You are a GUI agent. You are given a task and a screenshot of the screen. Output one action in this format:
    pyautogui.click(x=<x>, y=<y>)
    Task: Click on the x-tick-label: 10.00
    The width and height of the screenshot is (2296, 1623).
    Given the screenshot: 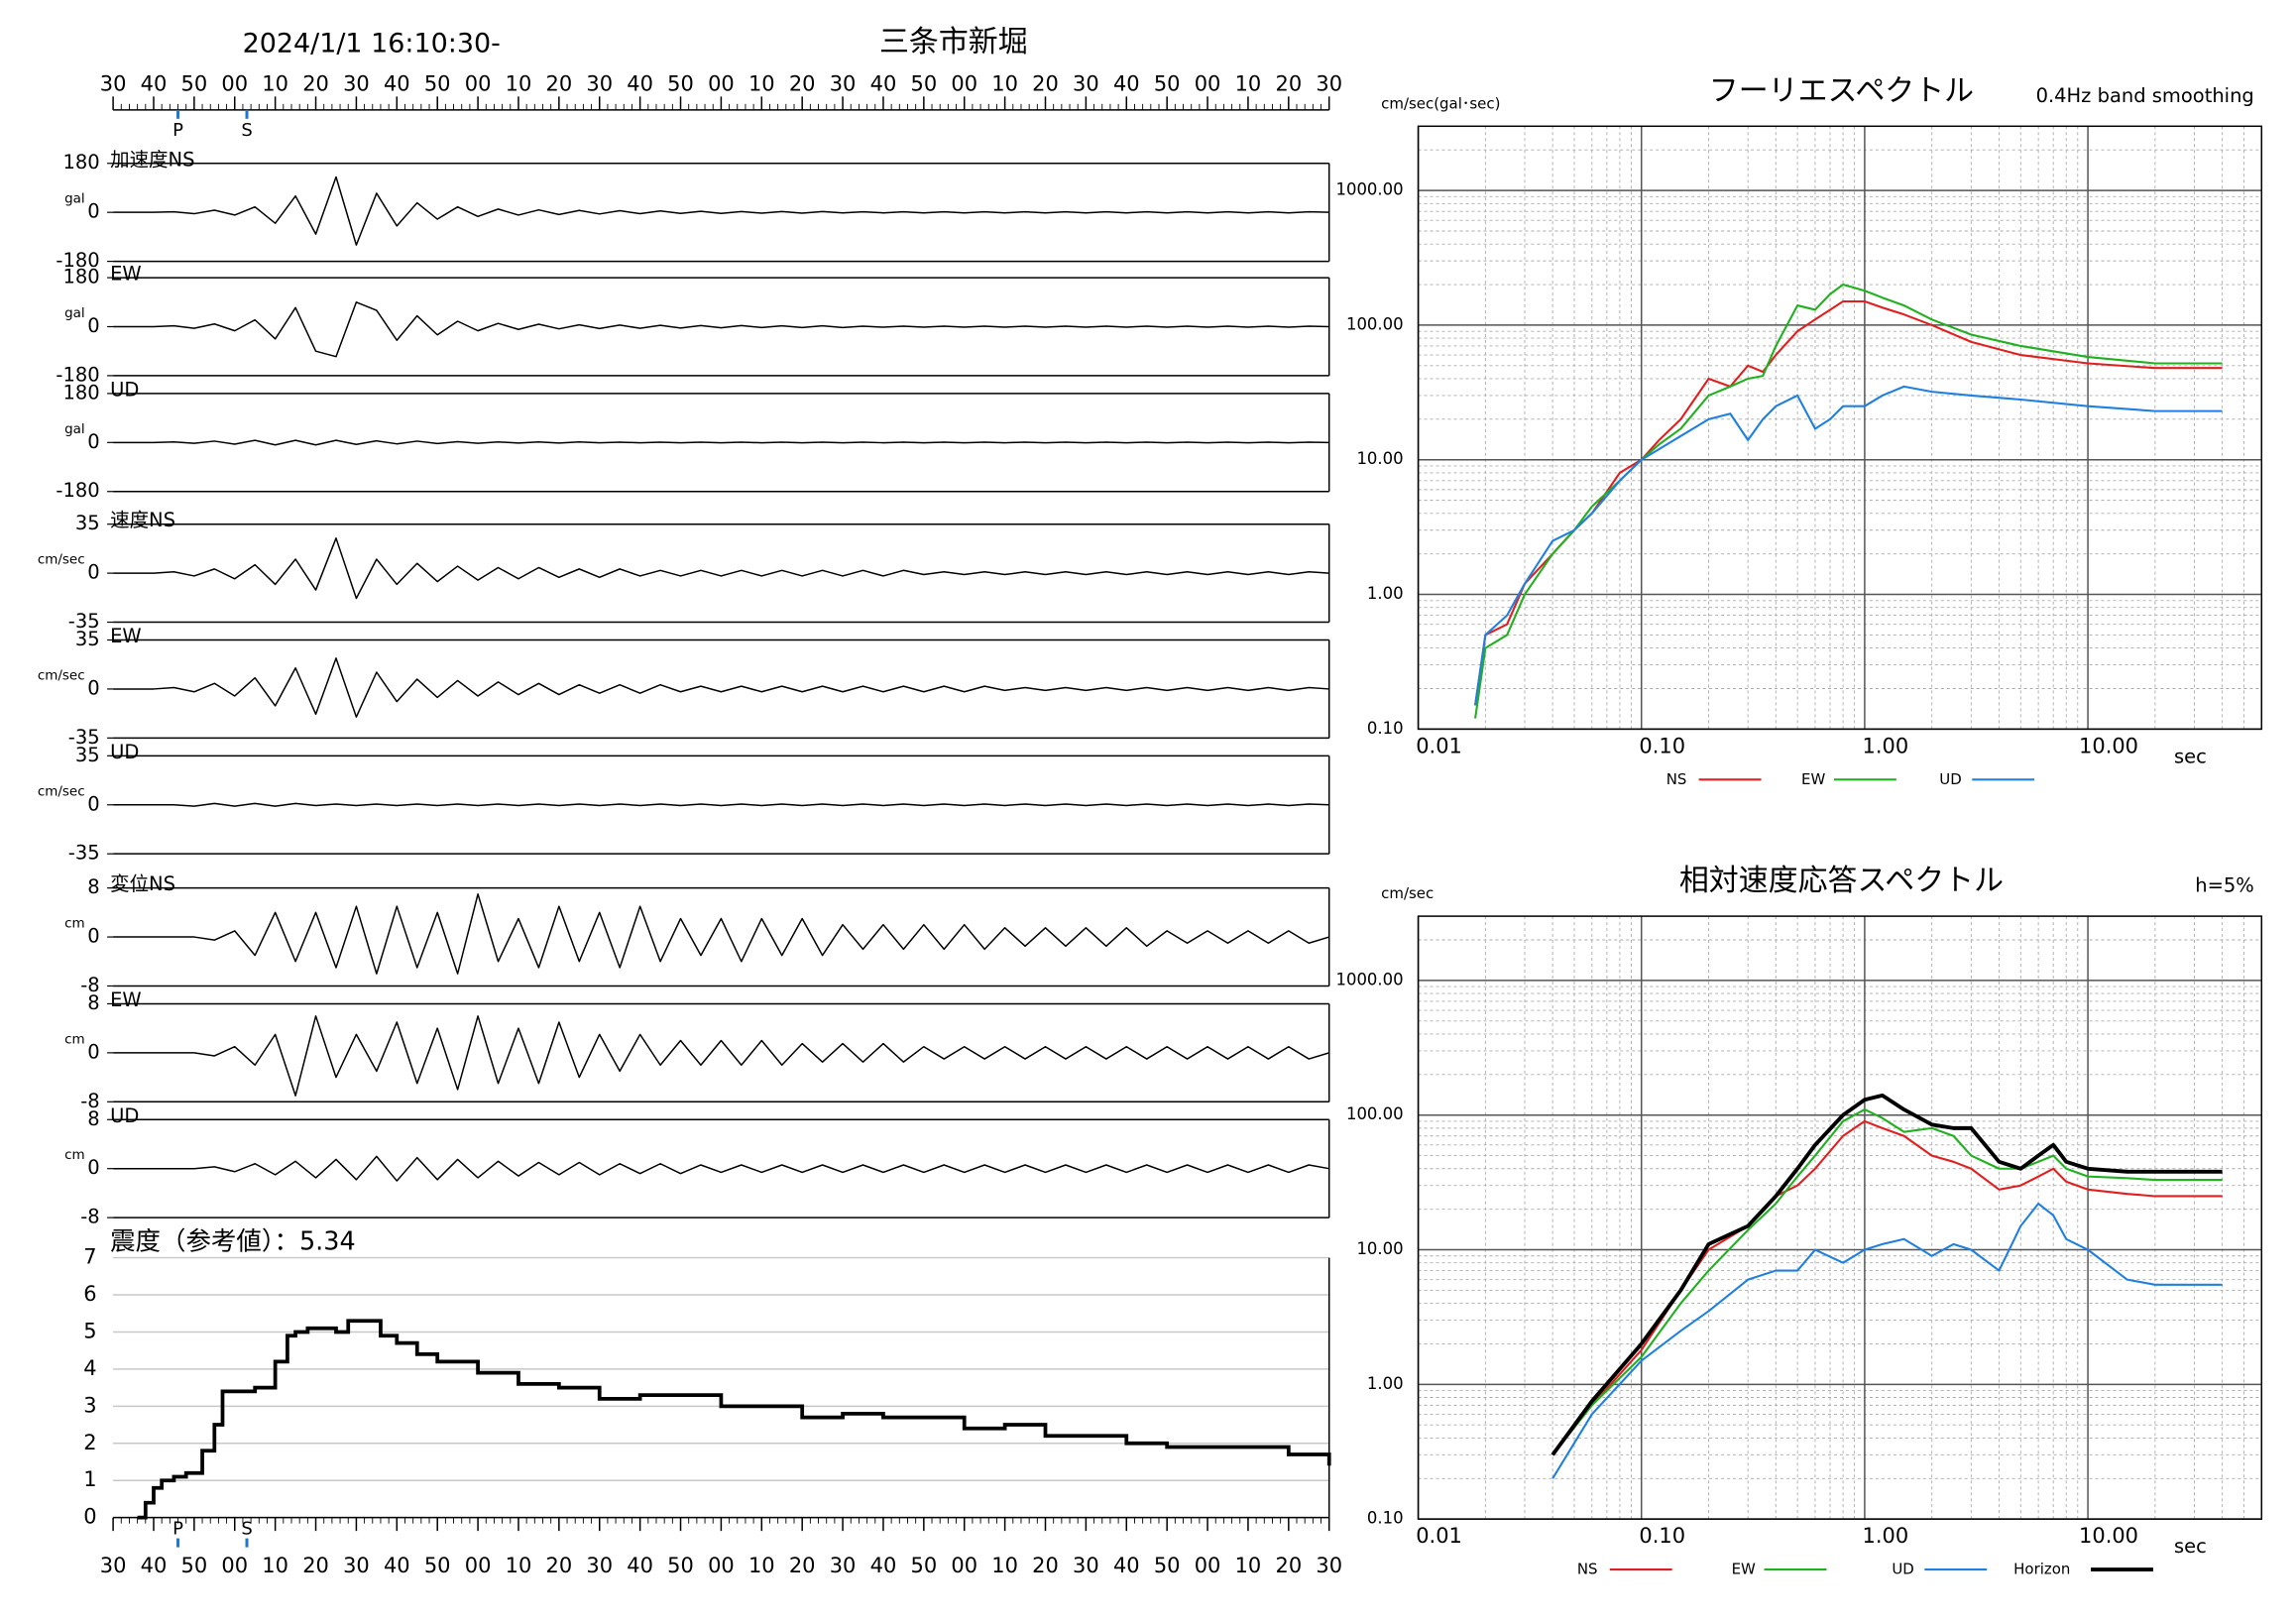 What is the action you would take?
    pyautogui.click(x=2109, y=745)
    